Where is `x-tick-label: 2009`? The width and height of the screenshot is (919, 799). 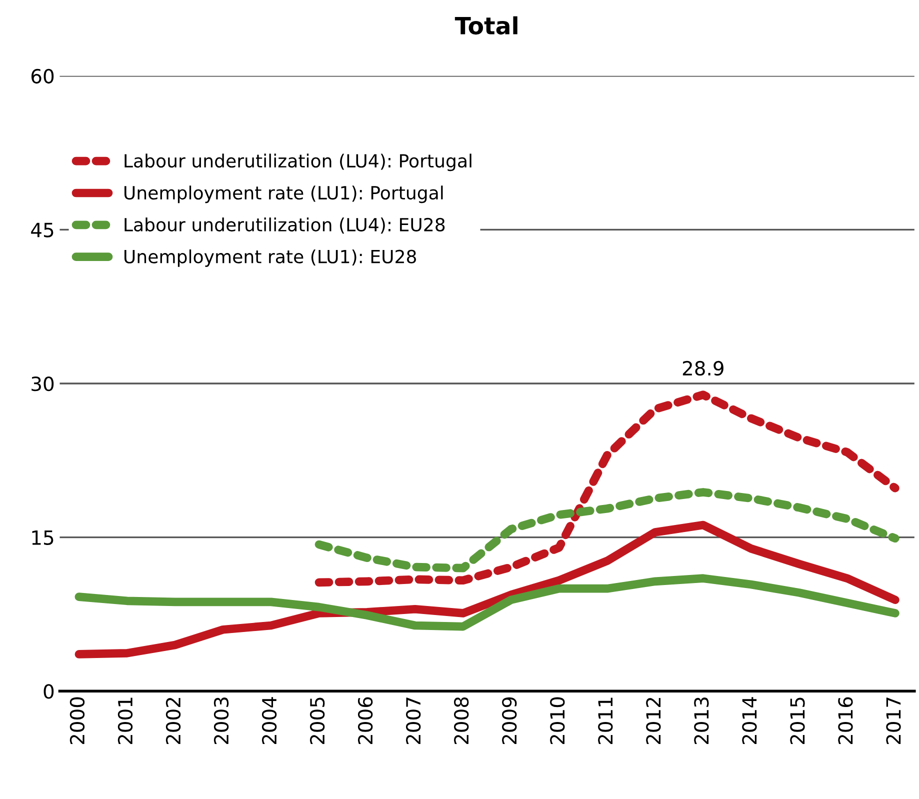
x-tick-label: 2009 is located at coordinates (509, 720).